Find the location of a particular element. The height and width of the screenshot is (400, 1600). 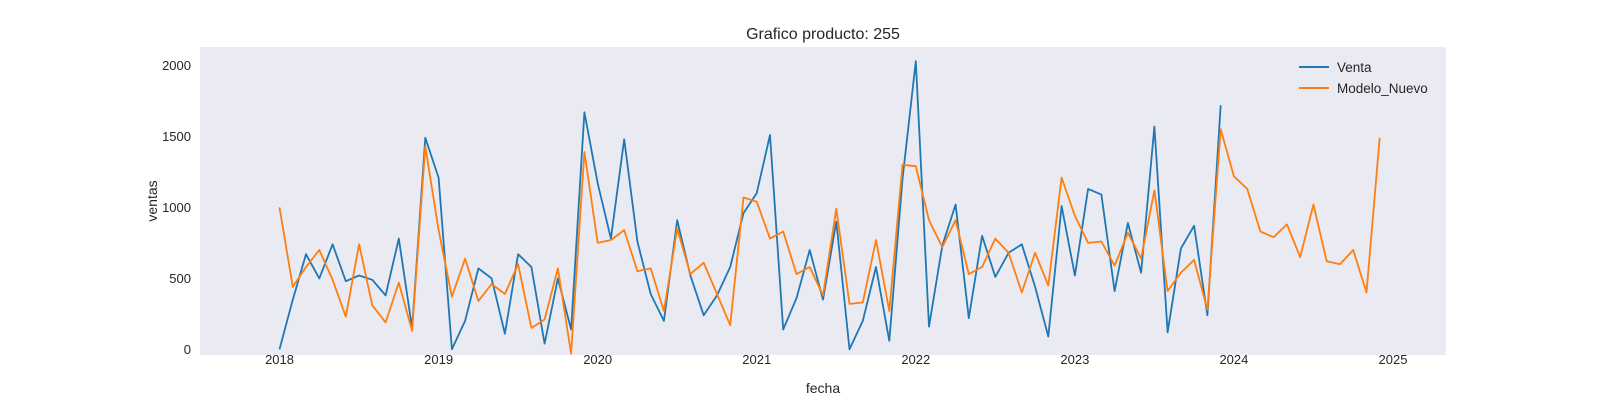

y-axis-ticks: 0 500 1000 1500 2000 is located at coordinates (176, 207).